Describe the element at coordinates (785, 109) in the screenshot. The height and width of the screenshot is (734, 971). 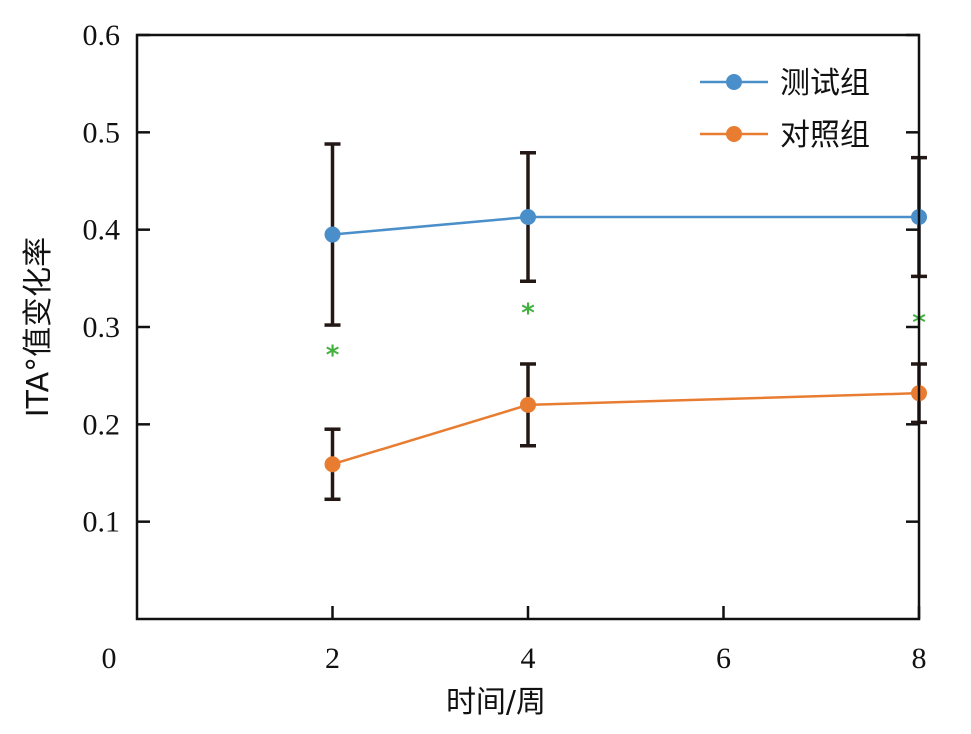
I see `legend: 测试组 对照组` at that location.